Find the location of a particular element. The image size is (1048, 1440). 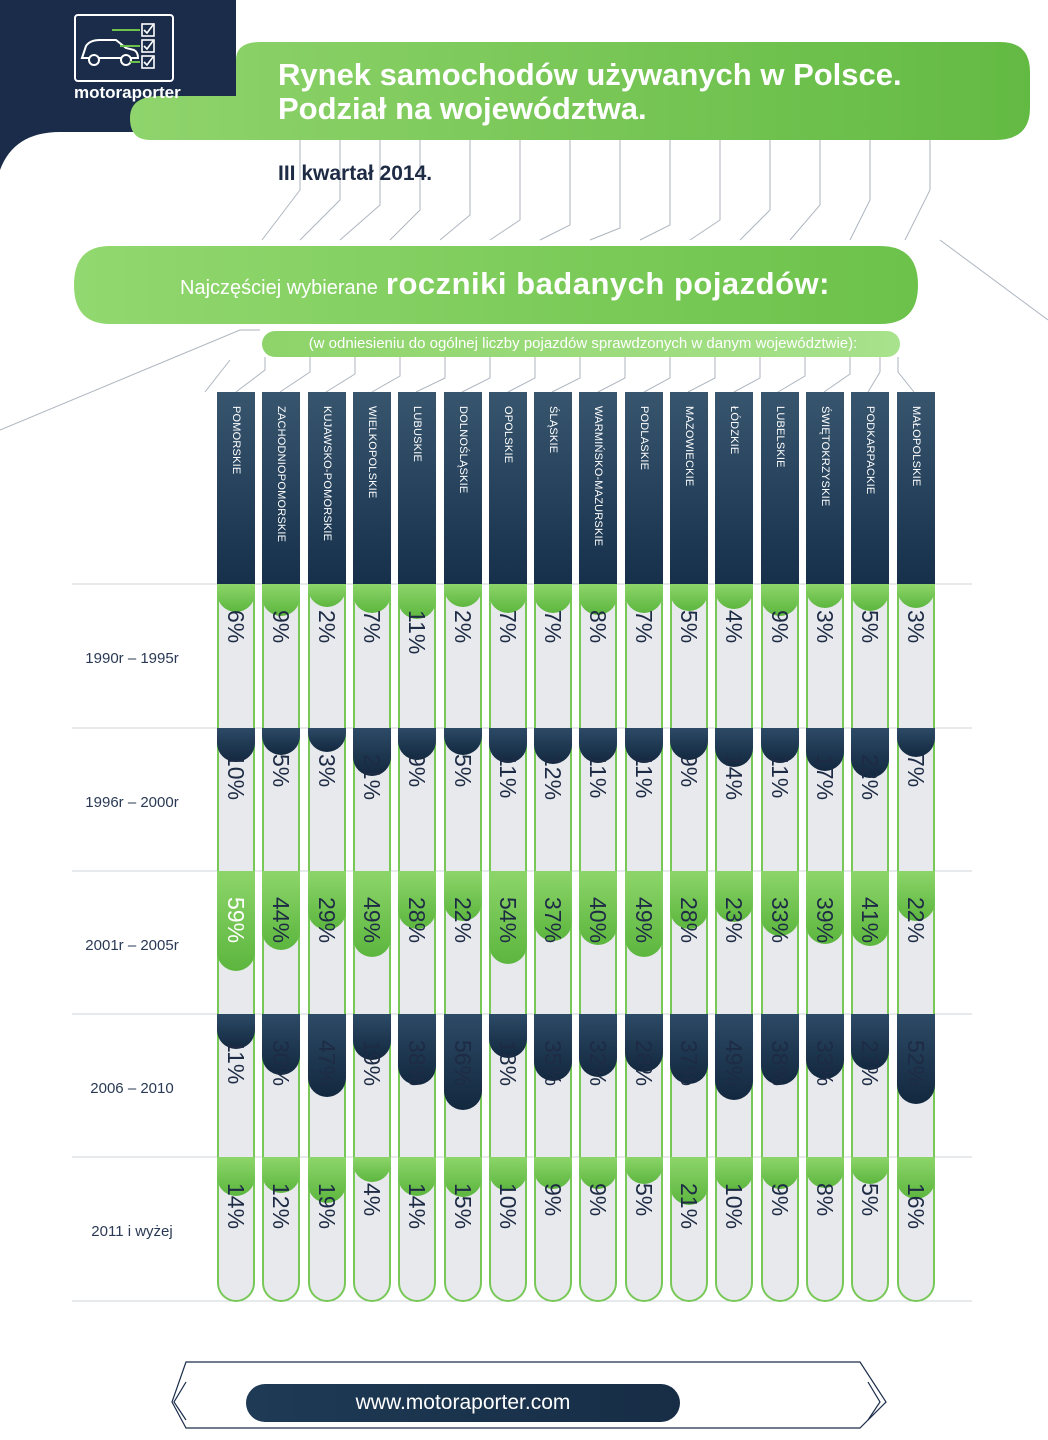

value-label: 21% is located at coordinates (689, 1206).